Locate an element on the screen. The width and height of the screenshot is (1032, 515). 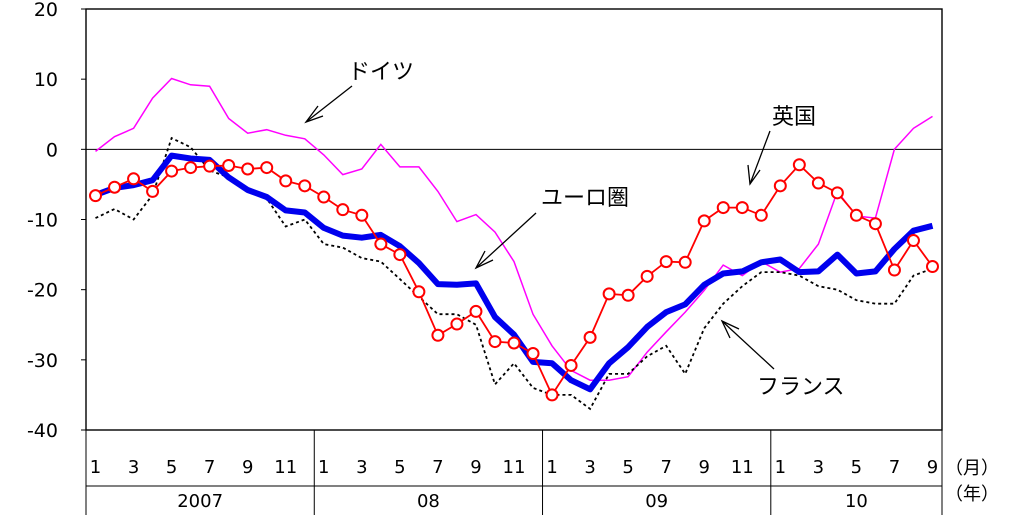
arrow-germany is located at coordinates (329, 104).